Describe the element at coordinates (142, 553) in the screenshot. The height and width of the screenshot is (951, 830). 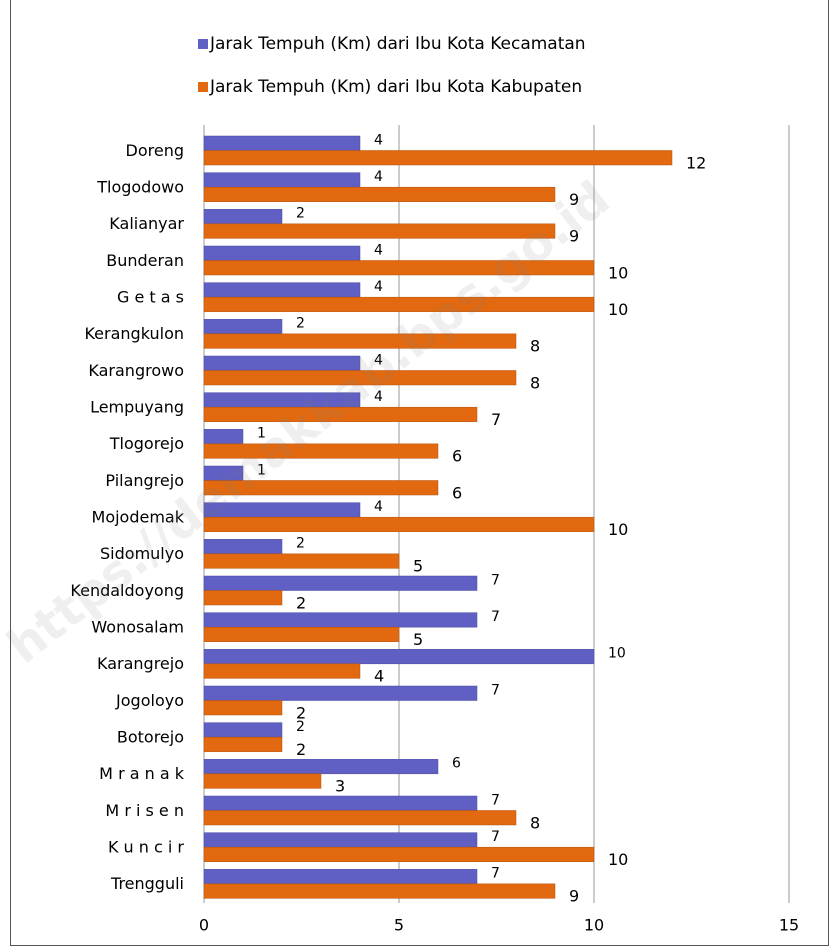
I see `y-tick-label: Sidomulyo` at that location.